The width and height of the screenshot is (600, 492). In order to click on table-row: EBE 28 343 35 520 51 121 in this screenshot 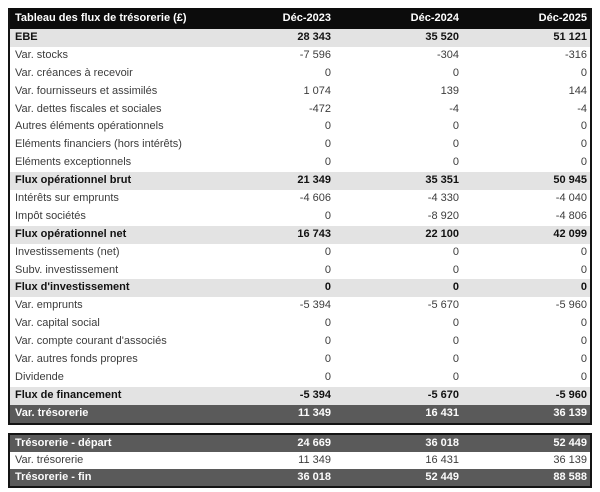, I will do `click(300, 38)`.